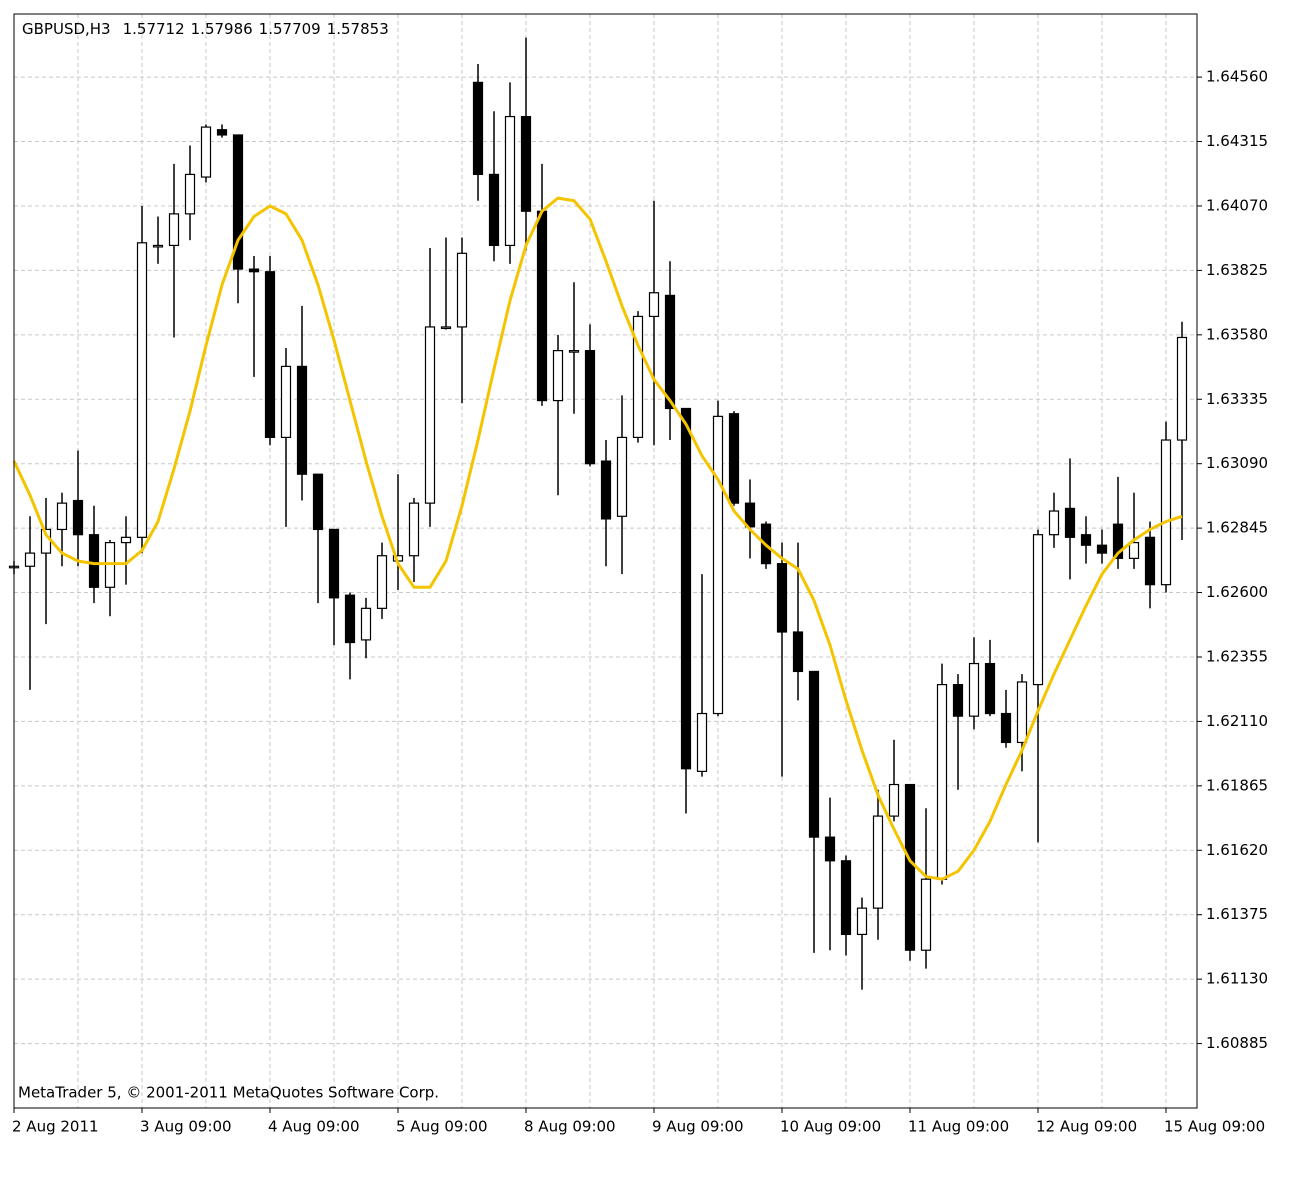  I want to click on y-tick-label: 1.61865, so click(1237, 785).